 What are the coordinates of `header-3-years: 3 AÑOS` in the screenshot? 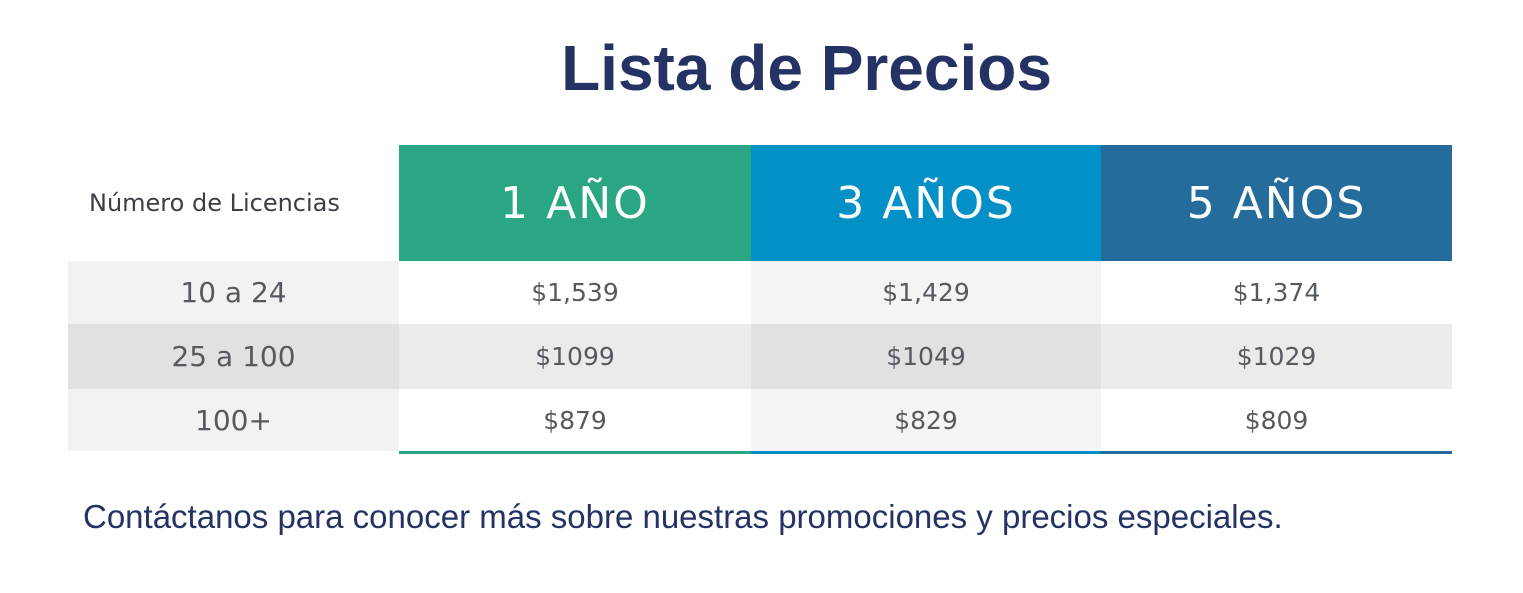 It's located at (926, 203).